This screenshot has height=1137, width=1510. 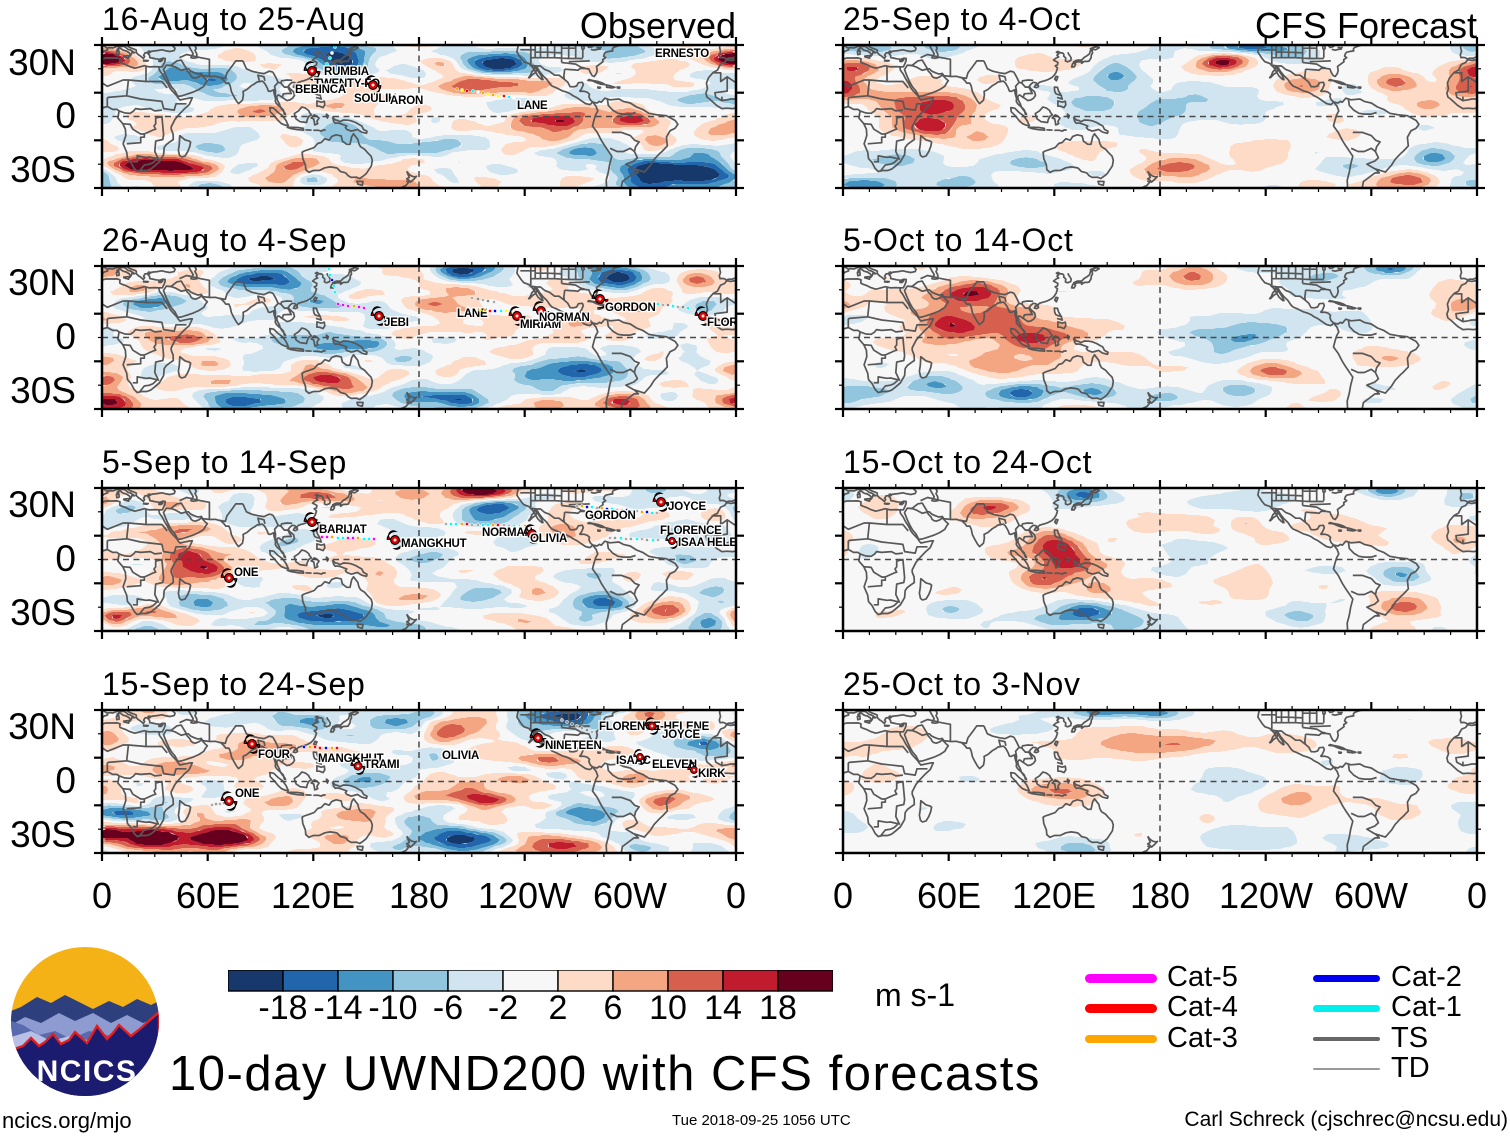 I want to click on svg-text: SOULIK, so click(x=375, y=99).